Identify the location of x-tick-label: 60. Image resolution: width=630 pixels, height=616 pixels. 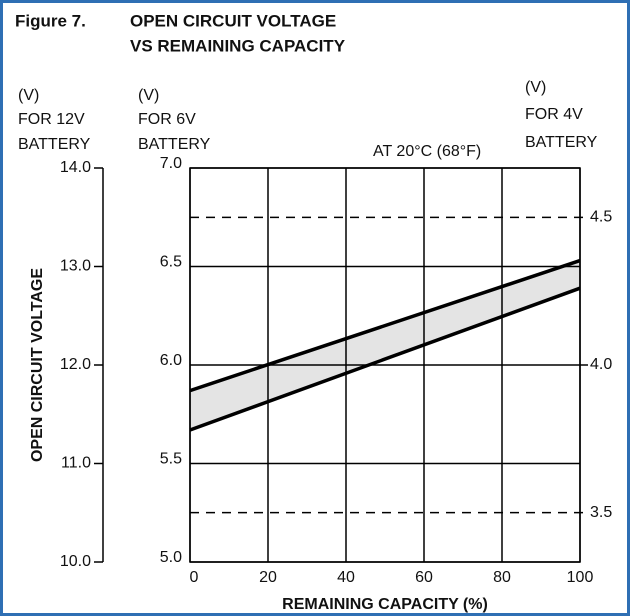
(424, 577).